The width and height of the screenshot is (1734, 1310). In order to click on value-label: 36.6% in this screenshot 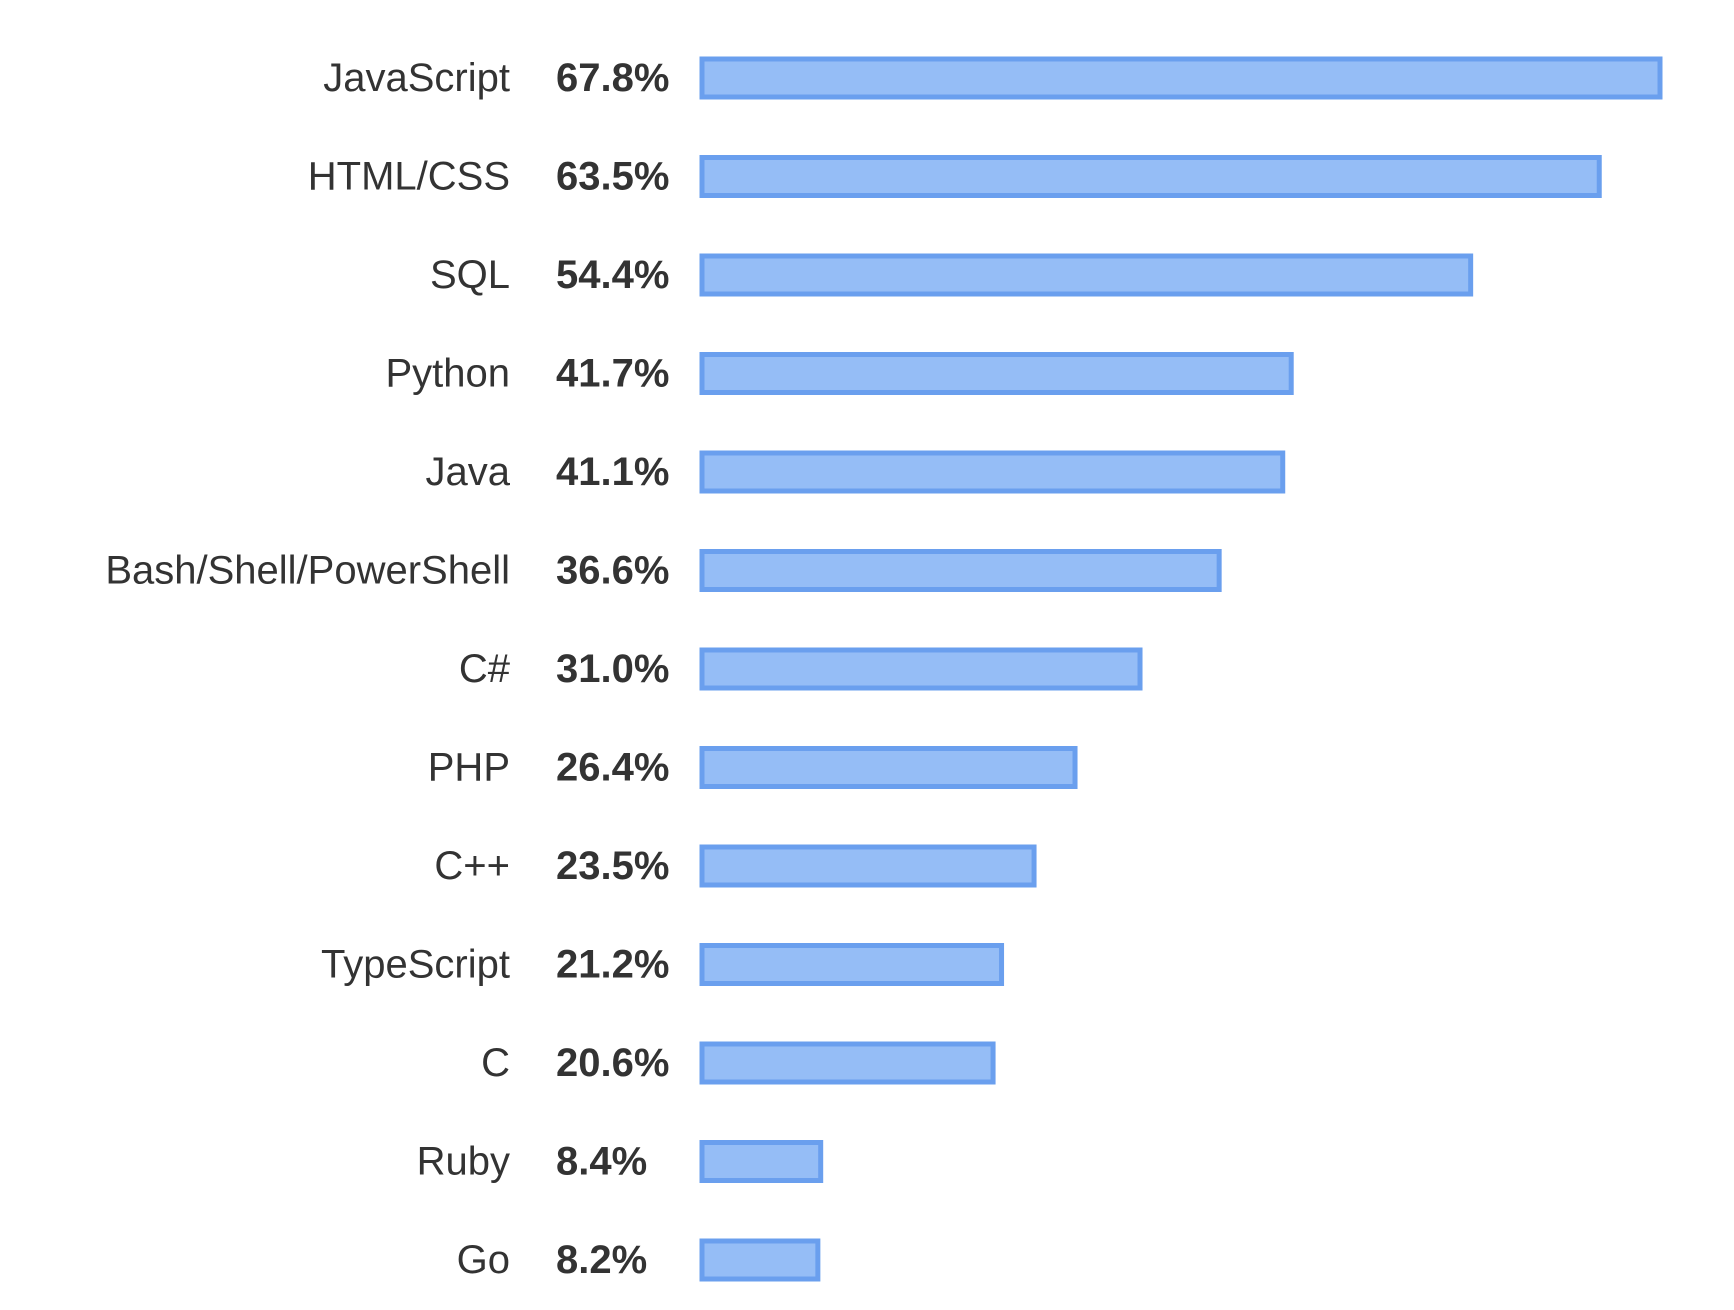, I will do `click(612, 571)`.